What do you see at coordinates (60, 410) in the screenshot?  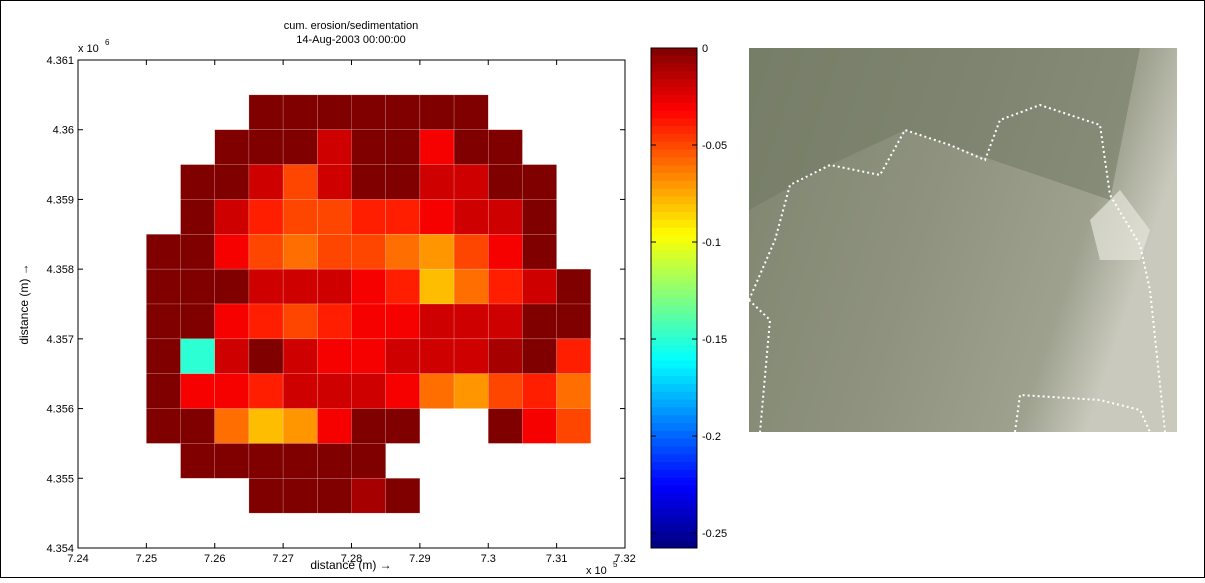 I see `y-tick-label: 4.356` at bounding box center [60, 410].